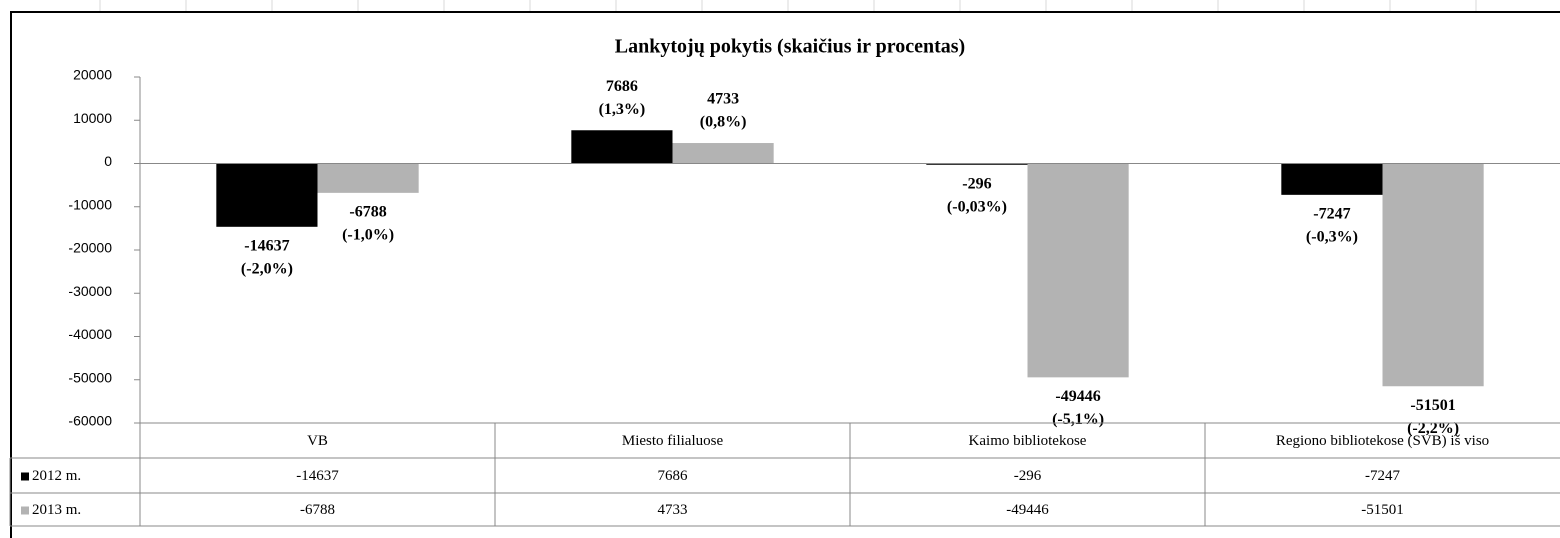 Image resolution: width=1560 pixels, height=538 pixels. I want to click on data-label-percent: (-1,0%), so click(368, 235).